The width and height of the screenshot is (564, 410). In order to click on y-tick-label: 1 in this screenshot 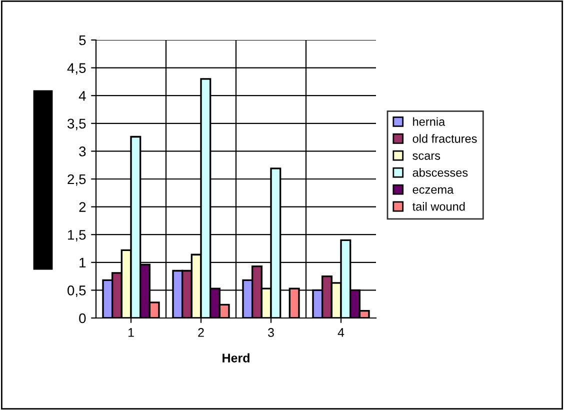, I will do `click(83, 263)`.